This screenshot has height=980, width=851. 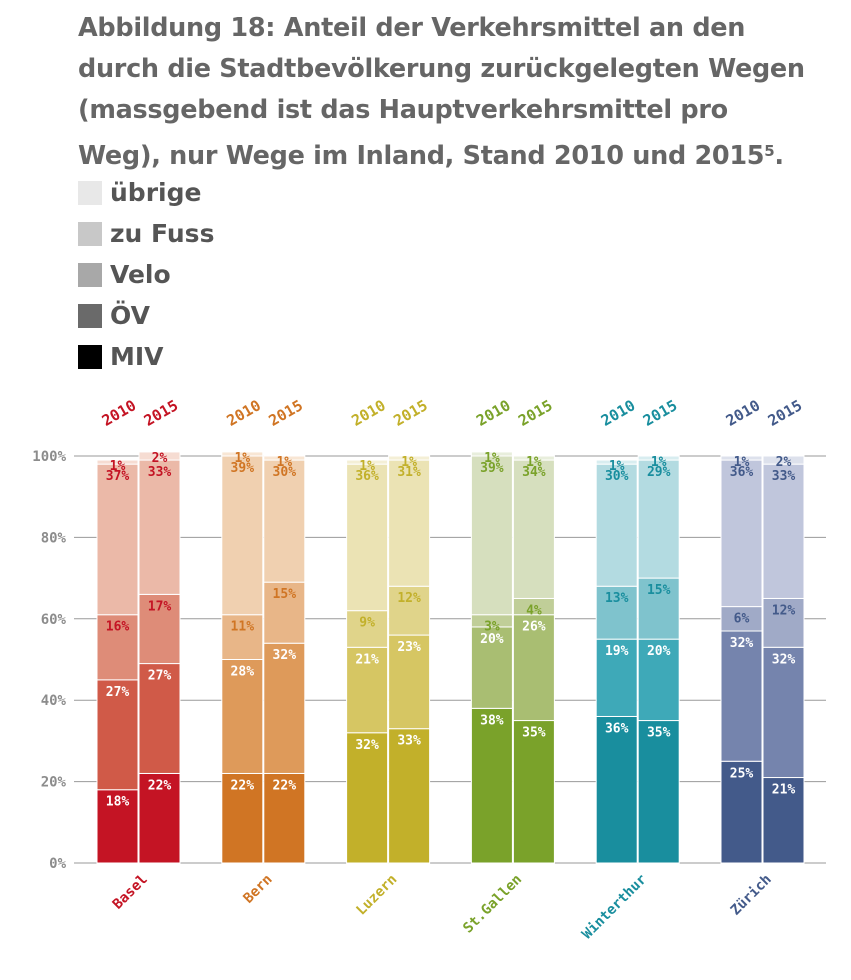 What do you see at coordinates (742, 773) in the screenshot?
I see `data-label: 25%` at bounding box center [742, 773].